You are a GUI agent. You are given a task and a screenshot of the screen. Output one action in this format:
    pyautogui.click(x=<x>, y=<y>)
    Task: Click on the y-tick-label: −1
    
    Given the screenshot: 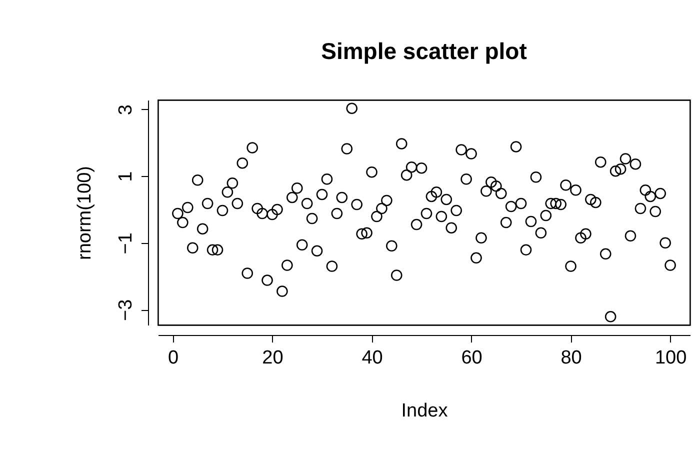 What is the action you would take?
    pyautogui.click(x=126, y=243)
    